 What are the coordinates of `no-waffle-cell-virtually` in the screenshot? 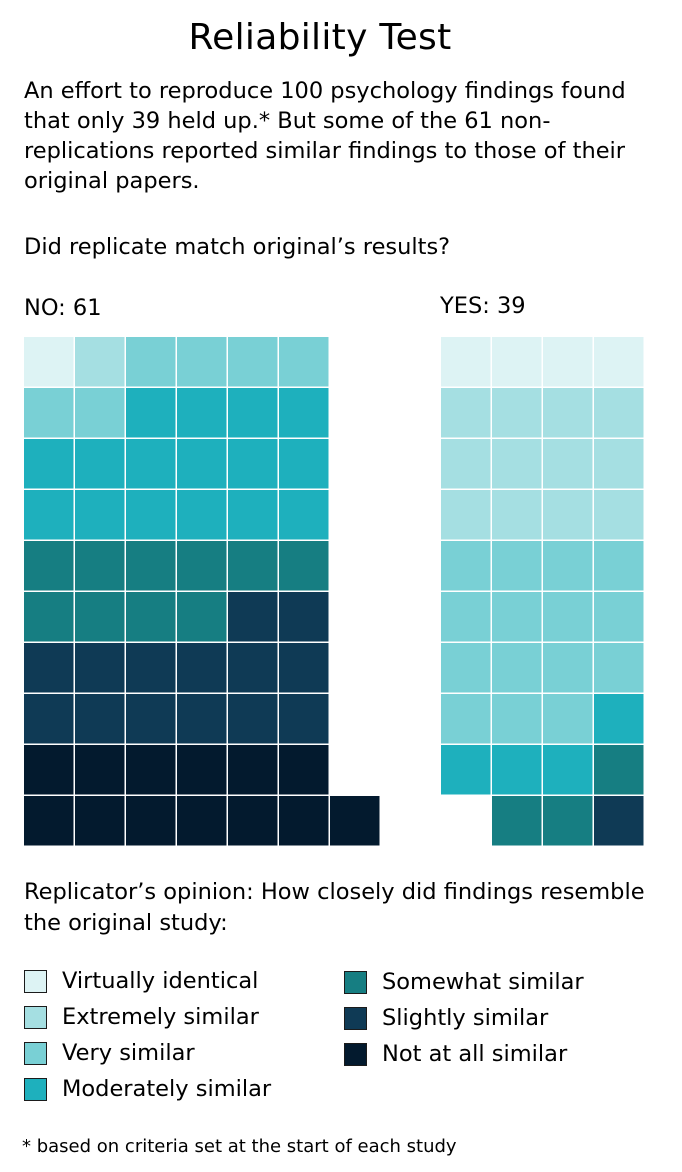 It's located at (49, 362).